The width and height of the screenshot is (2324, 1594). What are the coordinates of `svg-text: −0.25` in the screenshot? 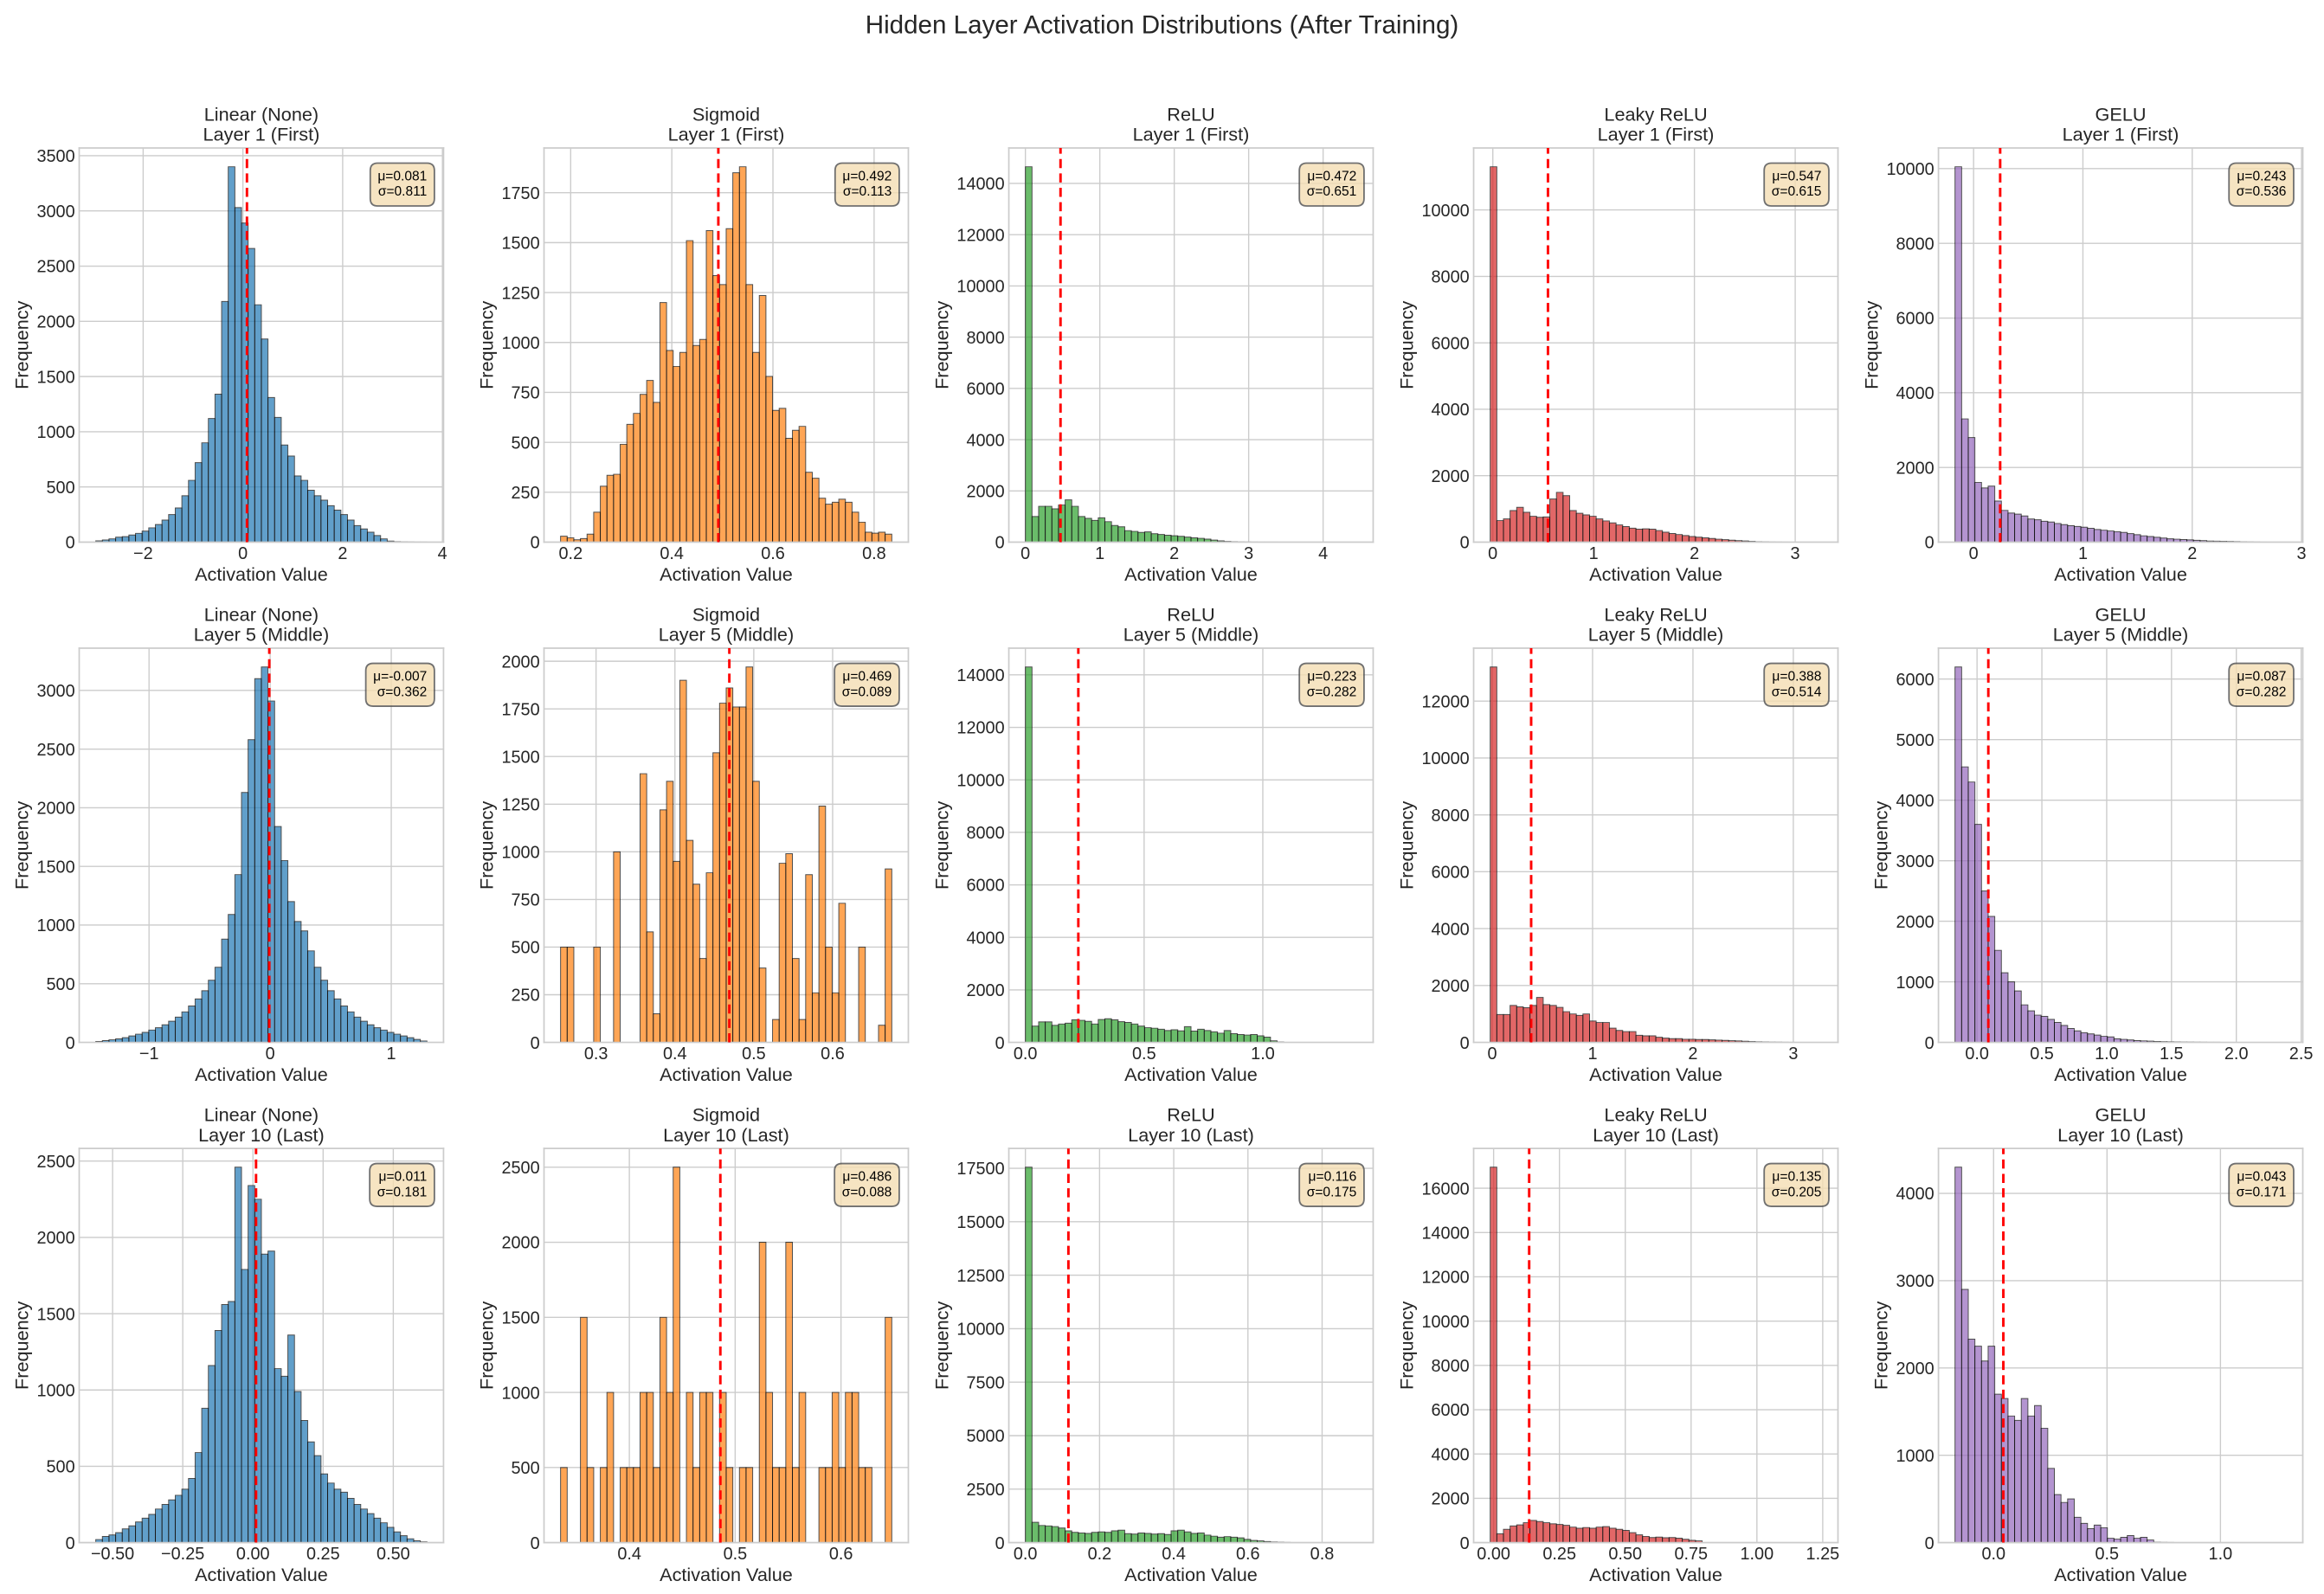 It's located at (182, 1554).